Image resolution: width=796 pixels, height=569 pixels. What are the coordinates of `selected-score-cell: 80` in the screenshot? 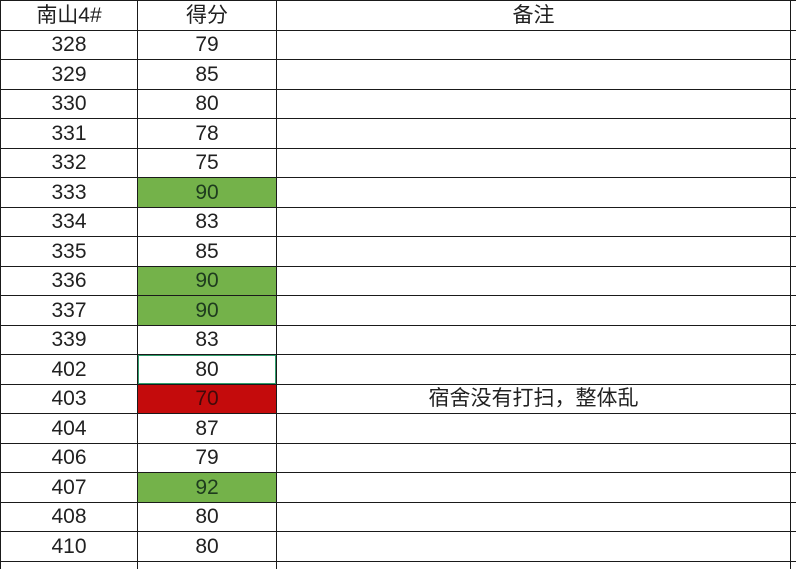 It's located at (207, 369).